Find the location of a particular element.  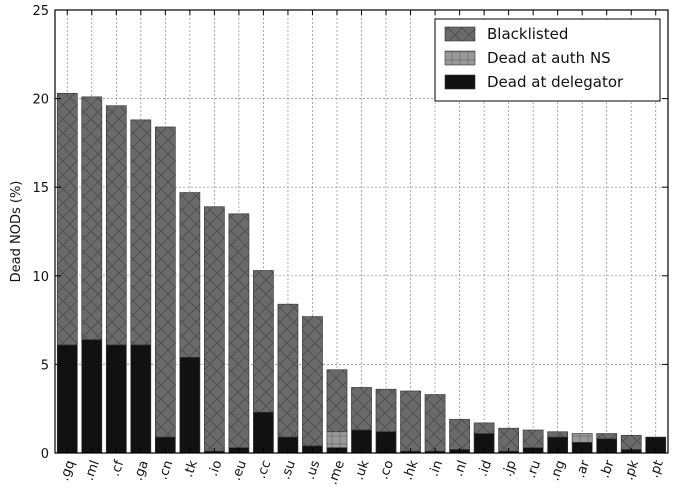

x-tick-label: .uk is located at coordinates (362, 470).